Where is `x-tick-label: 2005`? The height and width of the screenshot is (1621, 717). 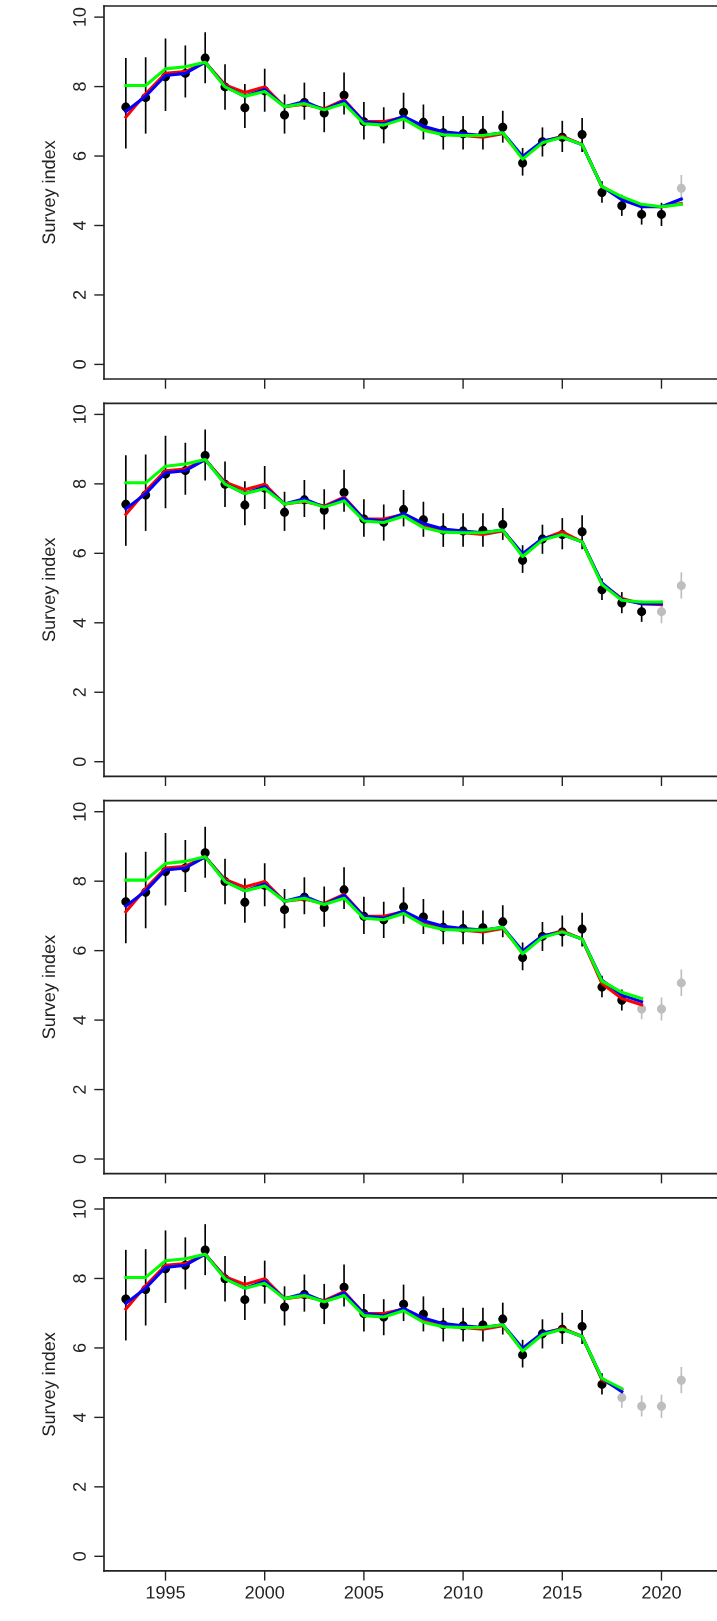
x-tick-label: 2005 is located at coordinates (364, 1592).